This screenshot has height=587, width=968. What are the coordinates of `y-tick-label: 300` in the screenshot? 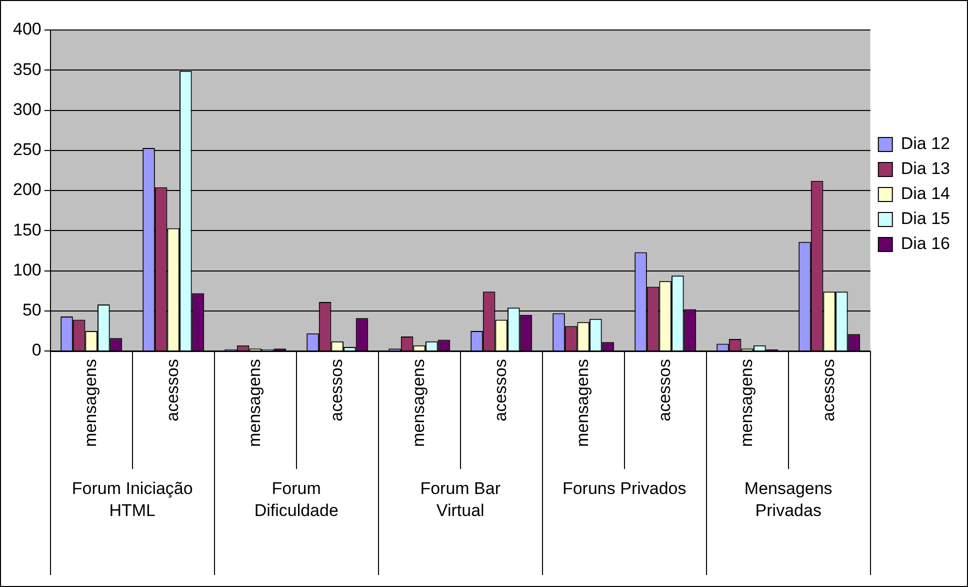 It's located at (27, 109).